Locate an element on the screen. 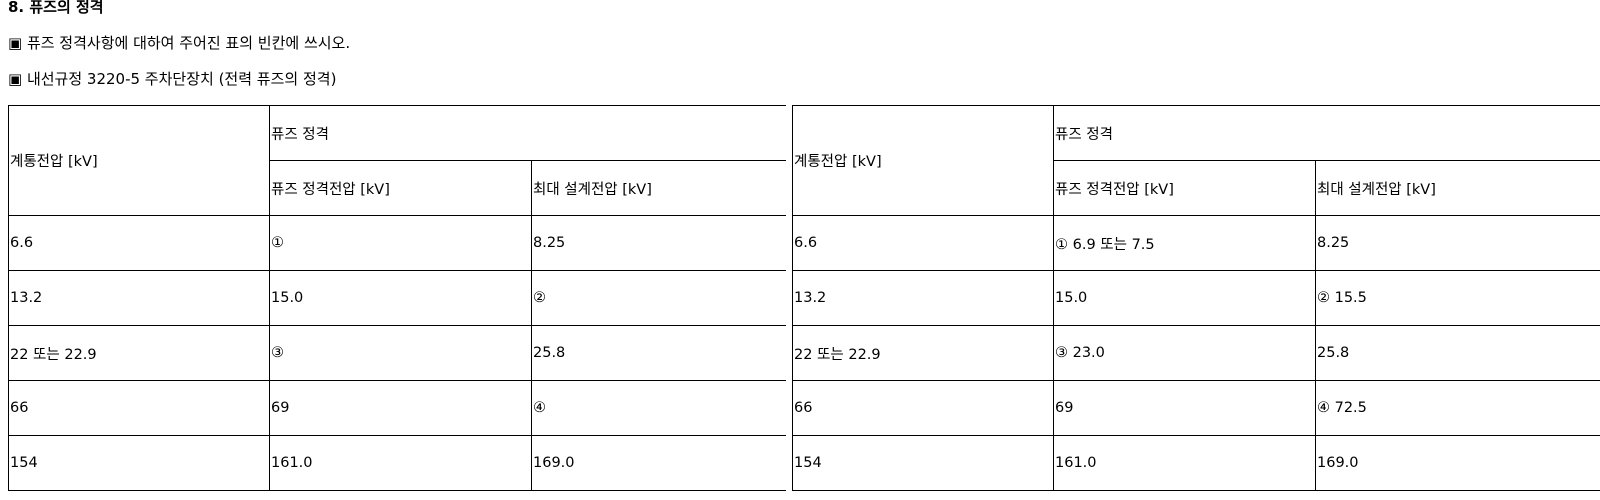 The height and width of the screenshot is (500, 1600). table-row: 13.2 15.0 ② is located at coordinates (397, 298).